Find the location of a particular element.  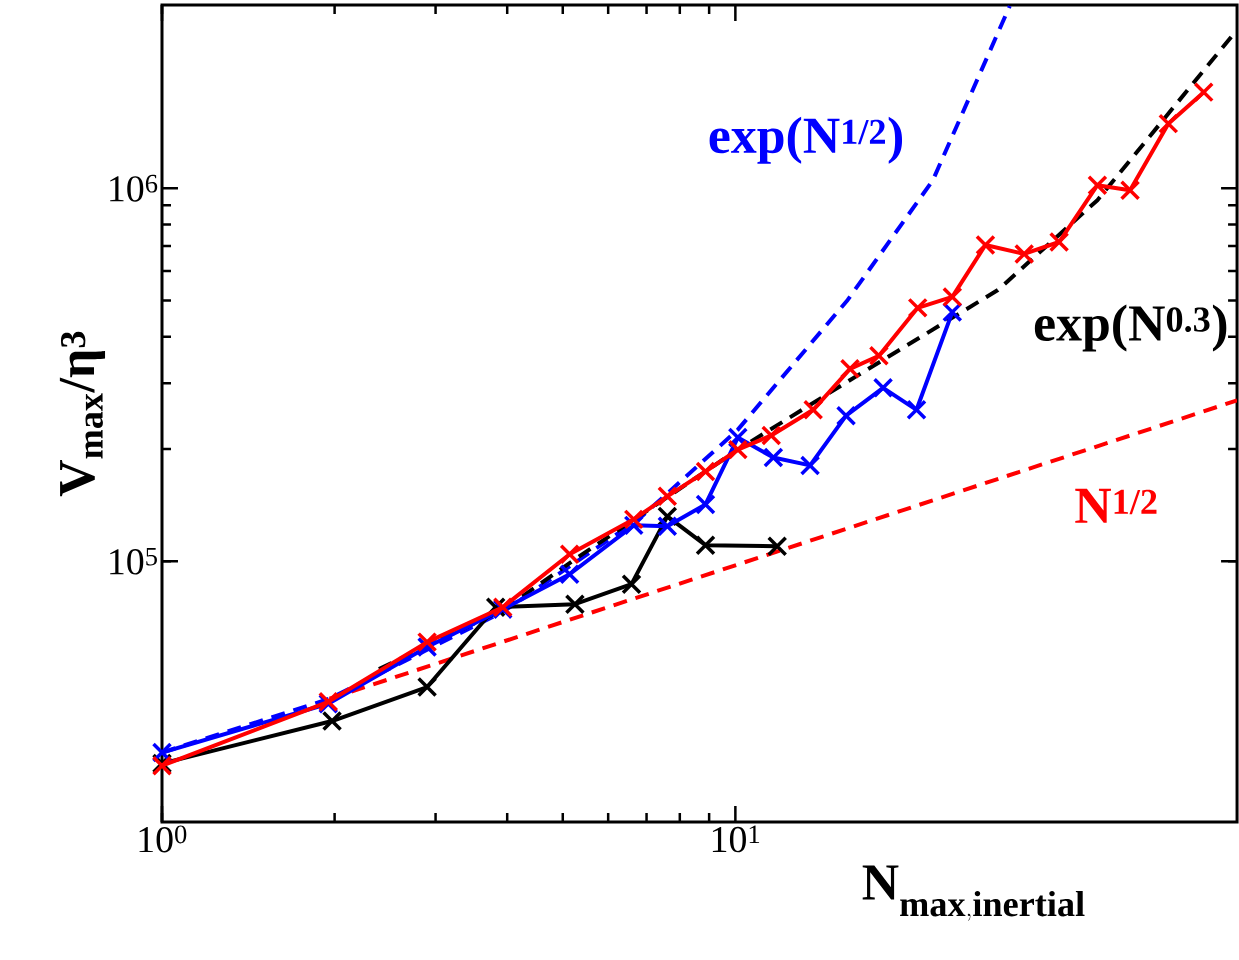

x-tick-label: 10$^{0}$ is located at coordinates (163, 839).